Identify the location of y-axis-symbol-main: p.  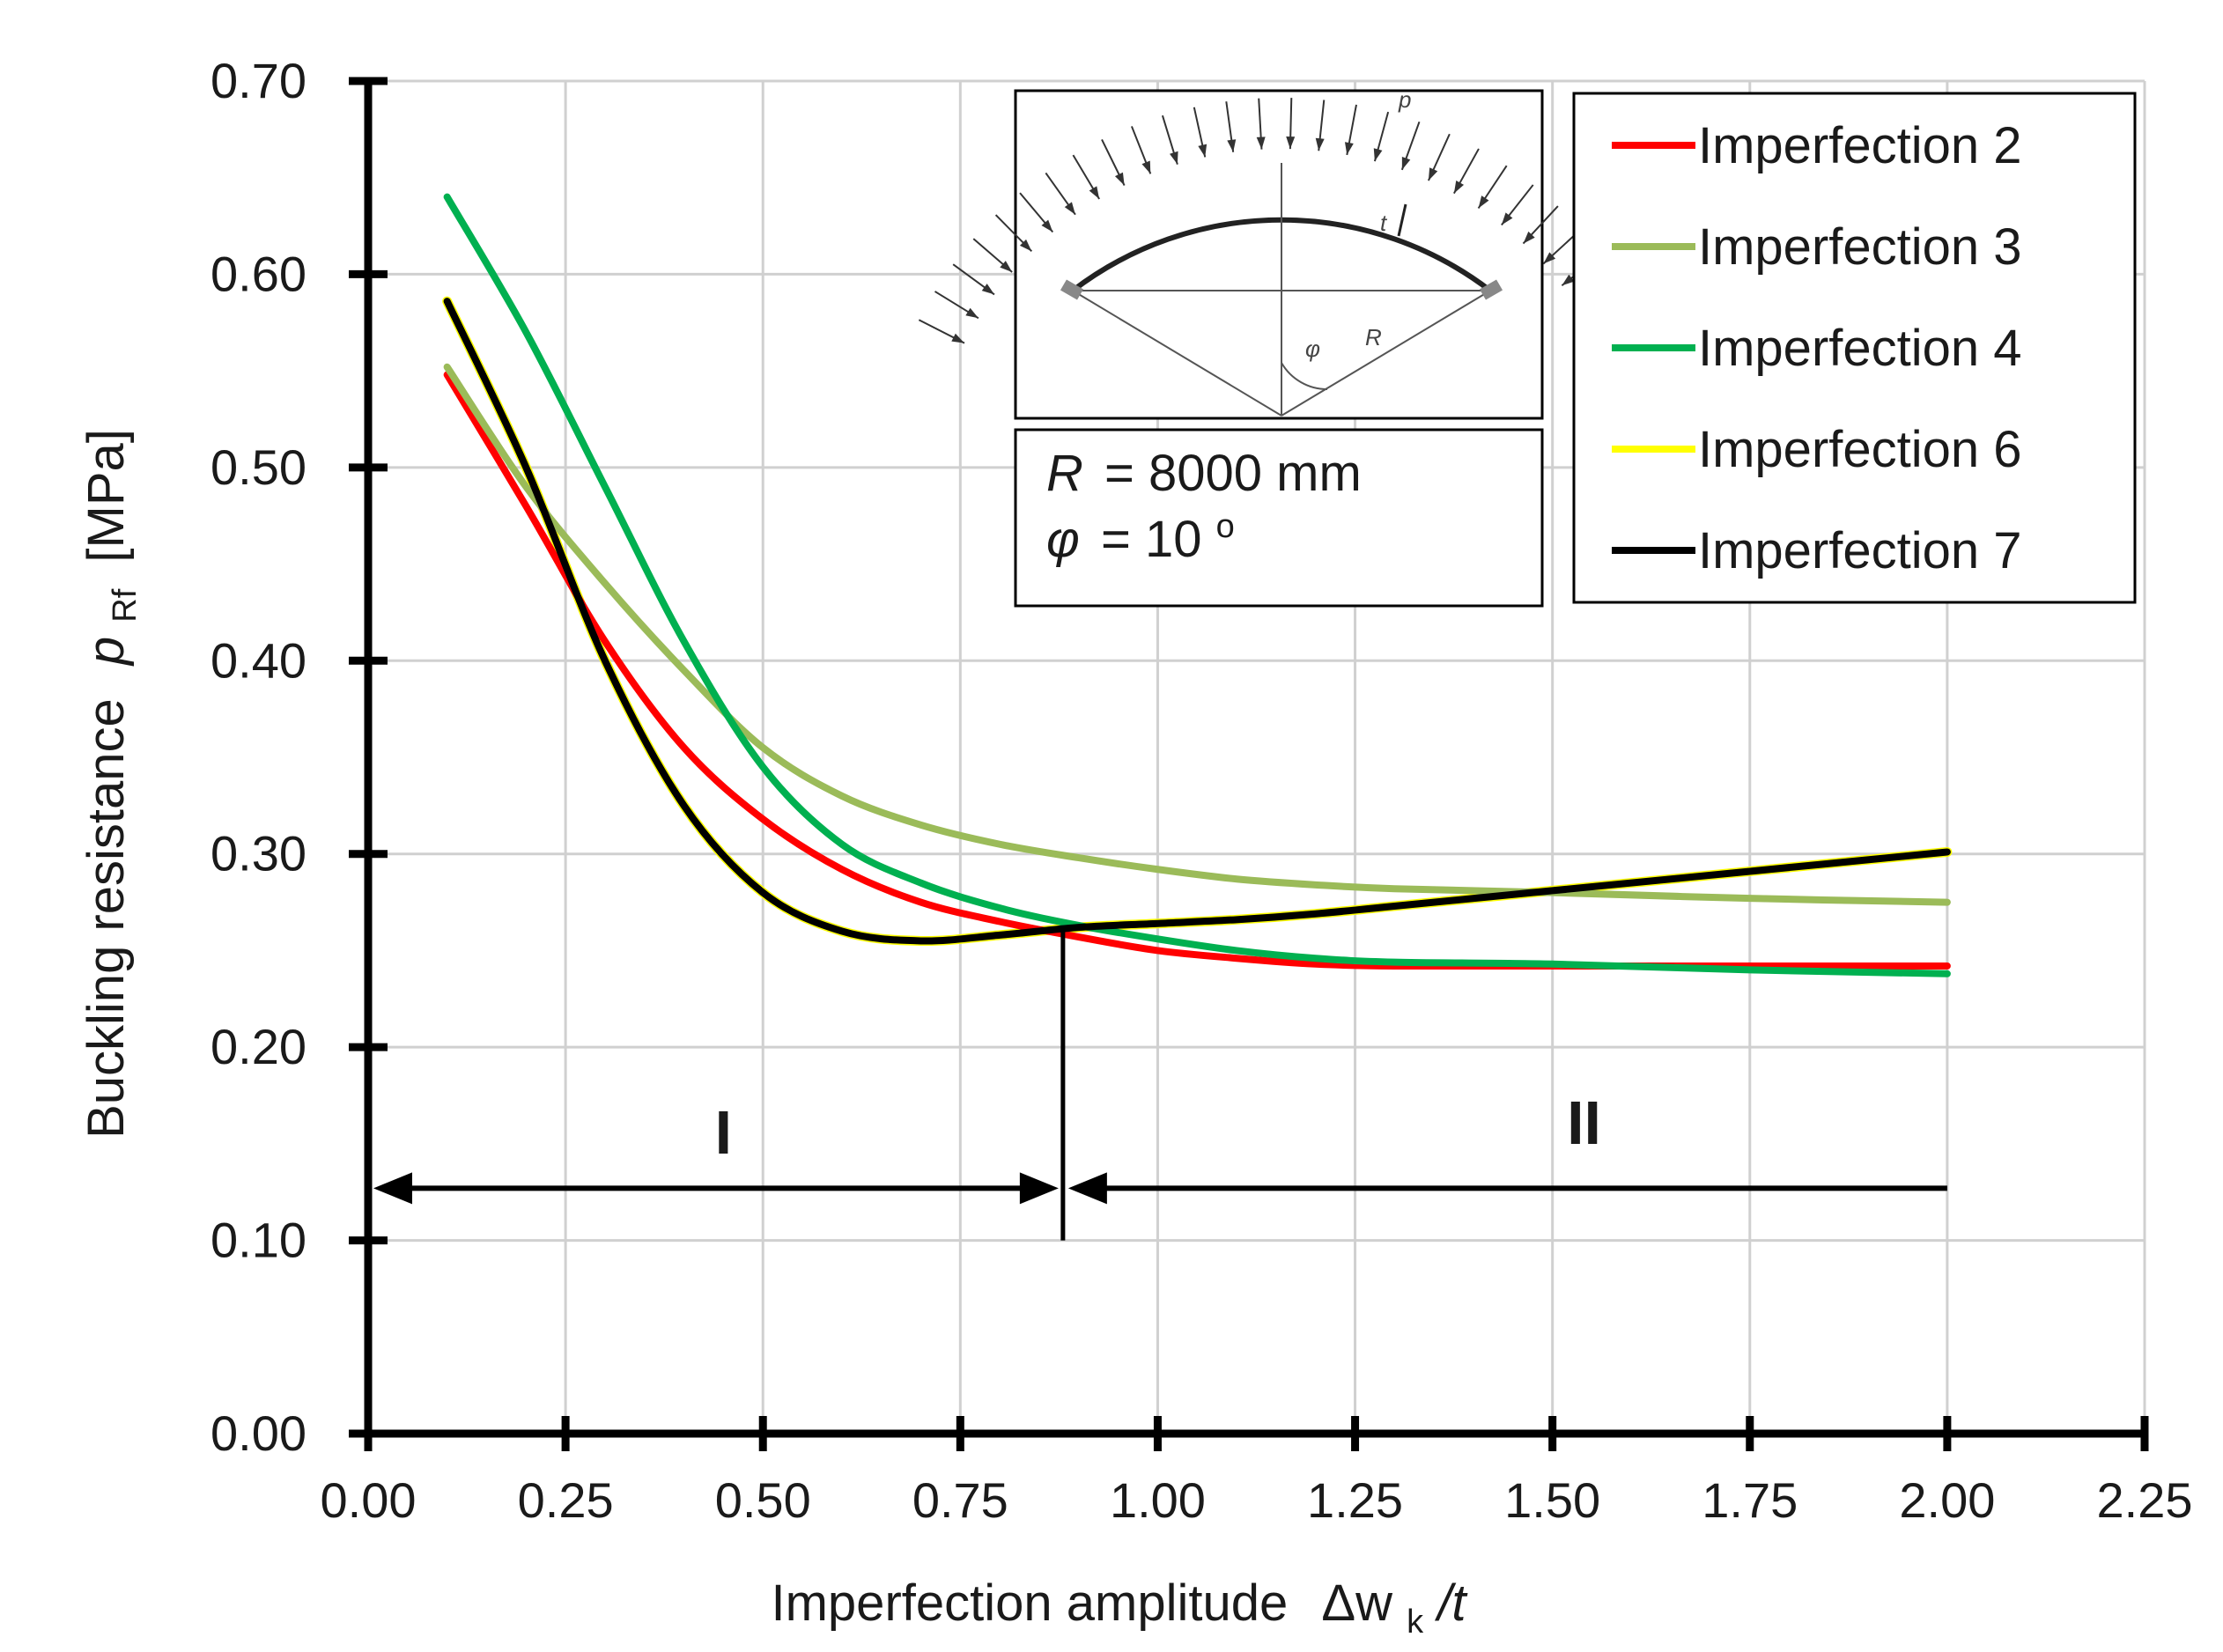
(106, 652).